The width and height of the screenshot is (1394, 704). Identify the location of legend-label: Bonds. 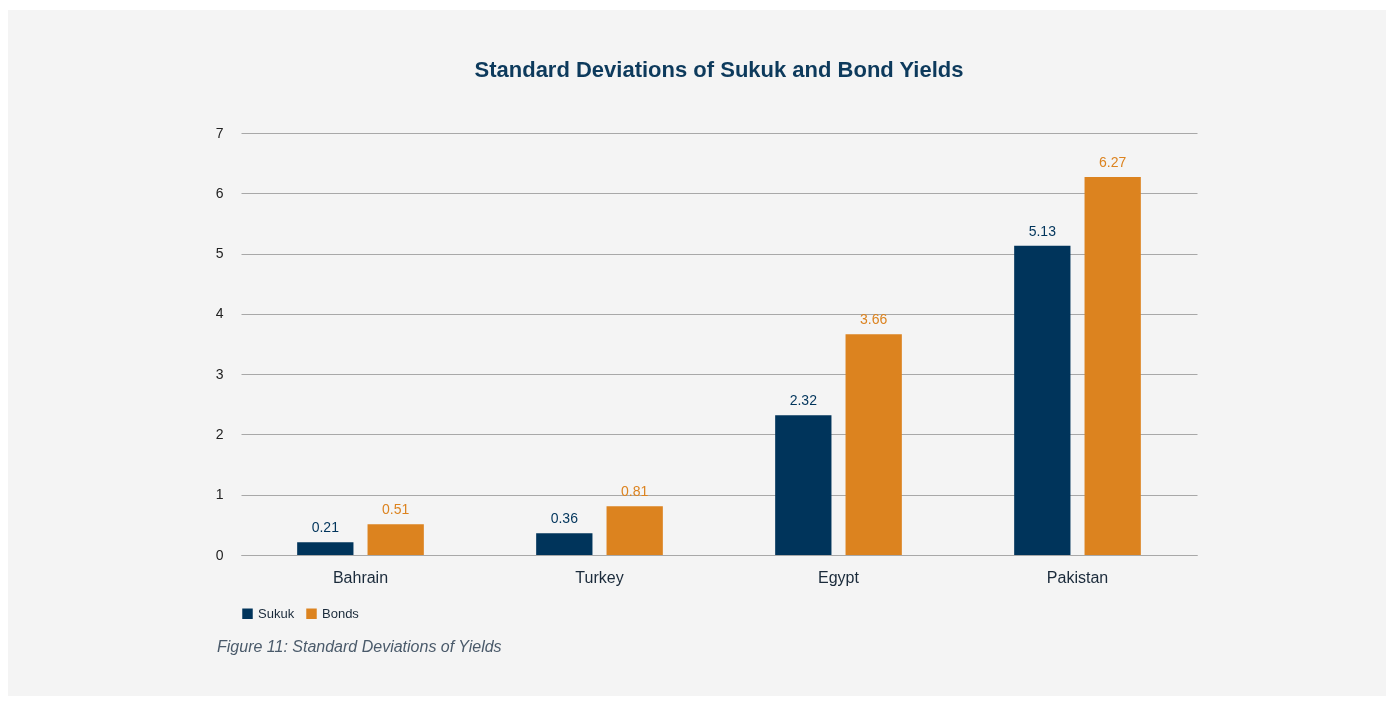
(341, 613).